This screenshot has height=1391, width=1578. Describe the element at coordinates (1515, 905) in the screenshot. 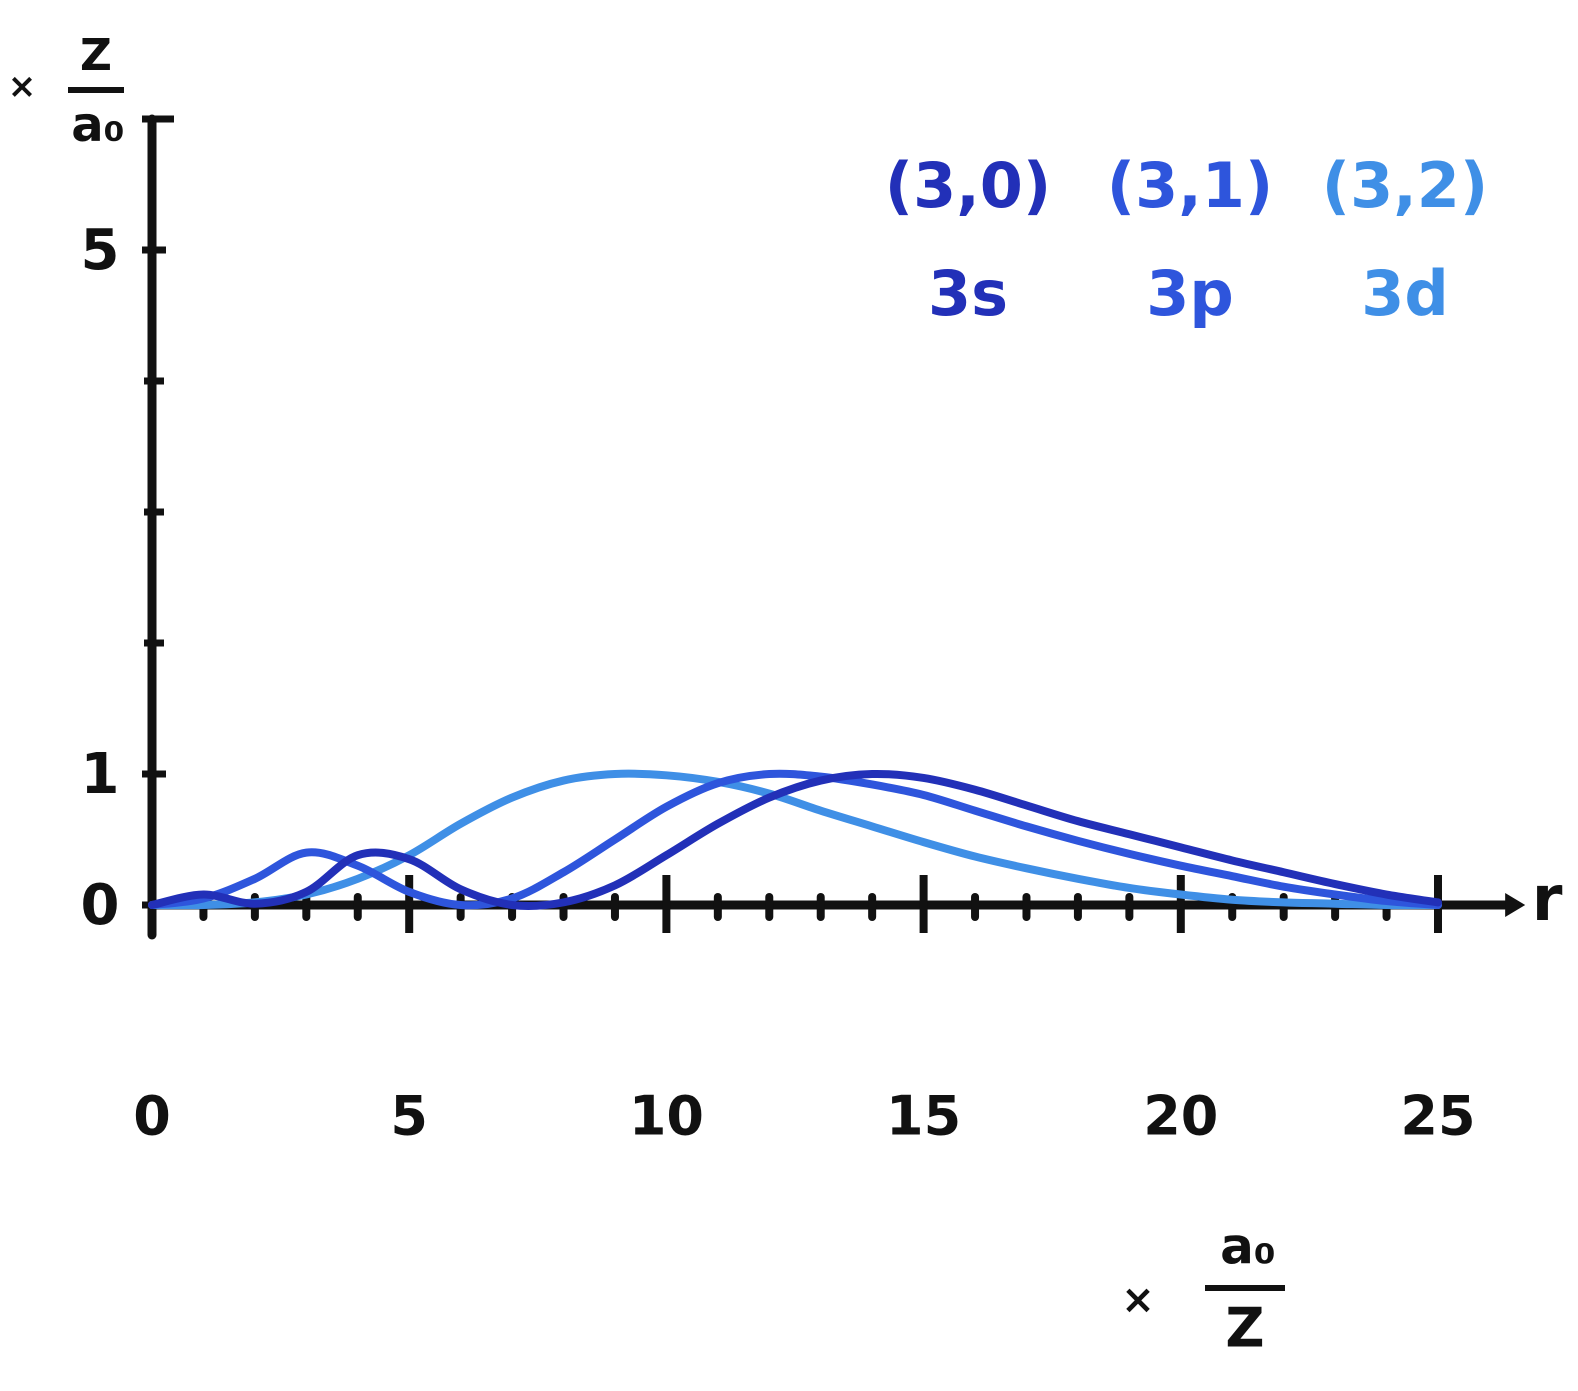

I see `x-axis-arrow` at that location.